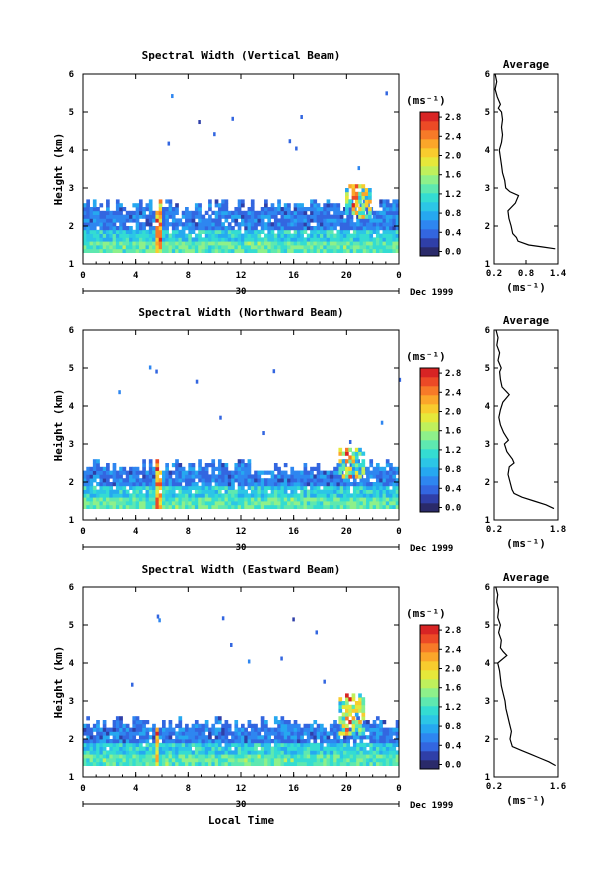 This screenshot has height=875, width=616. What do you see at coordinates (71, 483) in the screenshot?
I see `y-tick-label: 2` at bounding box center [71, 483].